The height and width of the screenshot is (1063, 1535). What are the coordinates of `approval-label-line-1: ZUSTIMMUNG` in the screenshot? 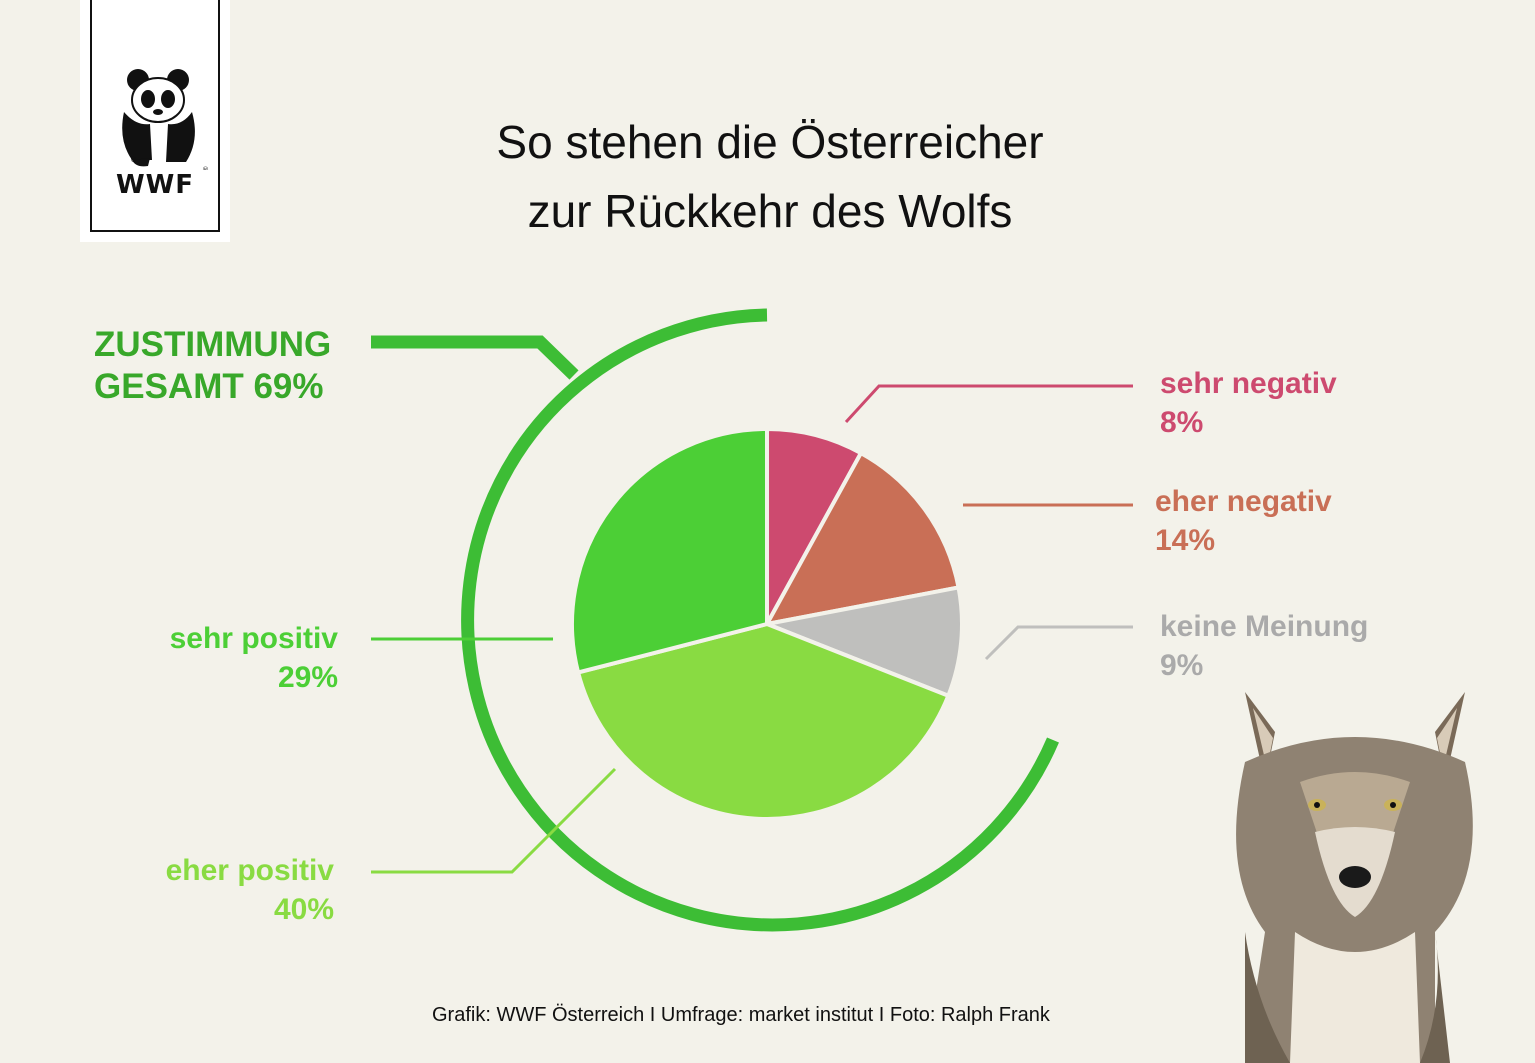 It's located at (213, 344).